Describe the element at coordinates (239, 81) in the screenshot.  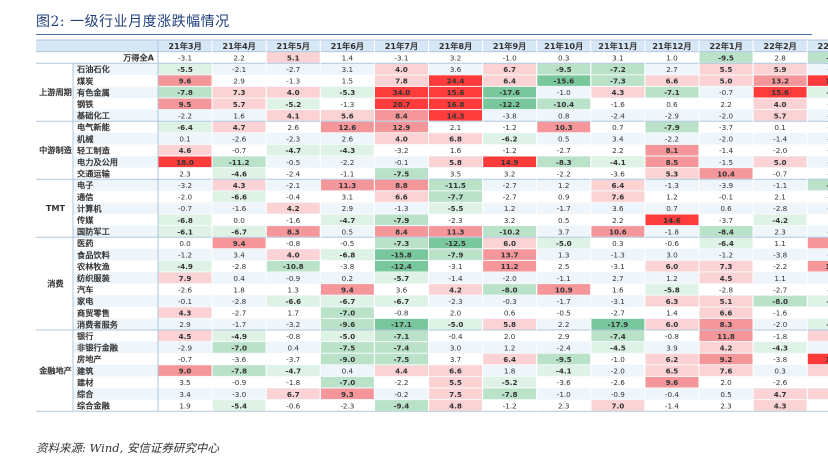
I see `cell-value: 2.9` at that location.